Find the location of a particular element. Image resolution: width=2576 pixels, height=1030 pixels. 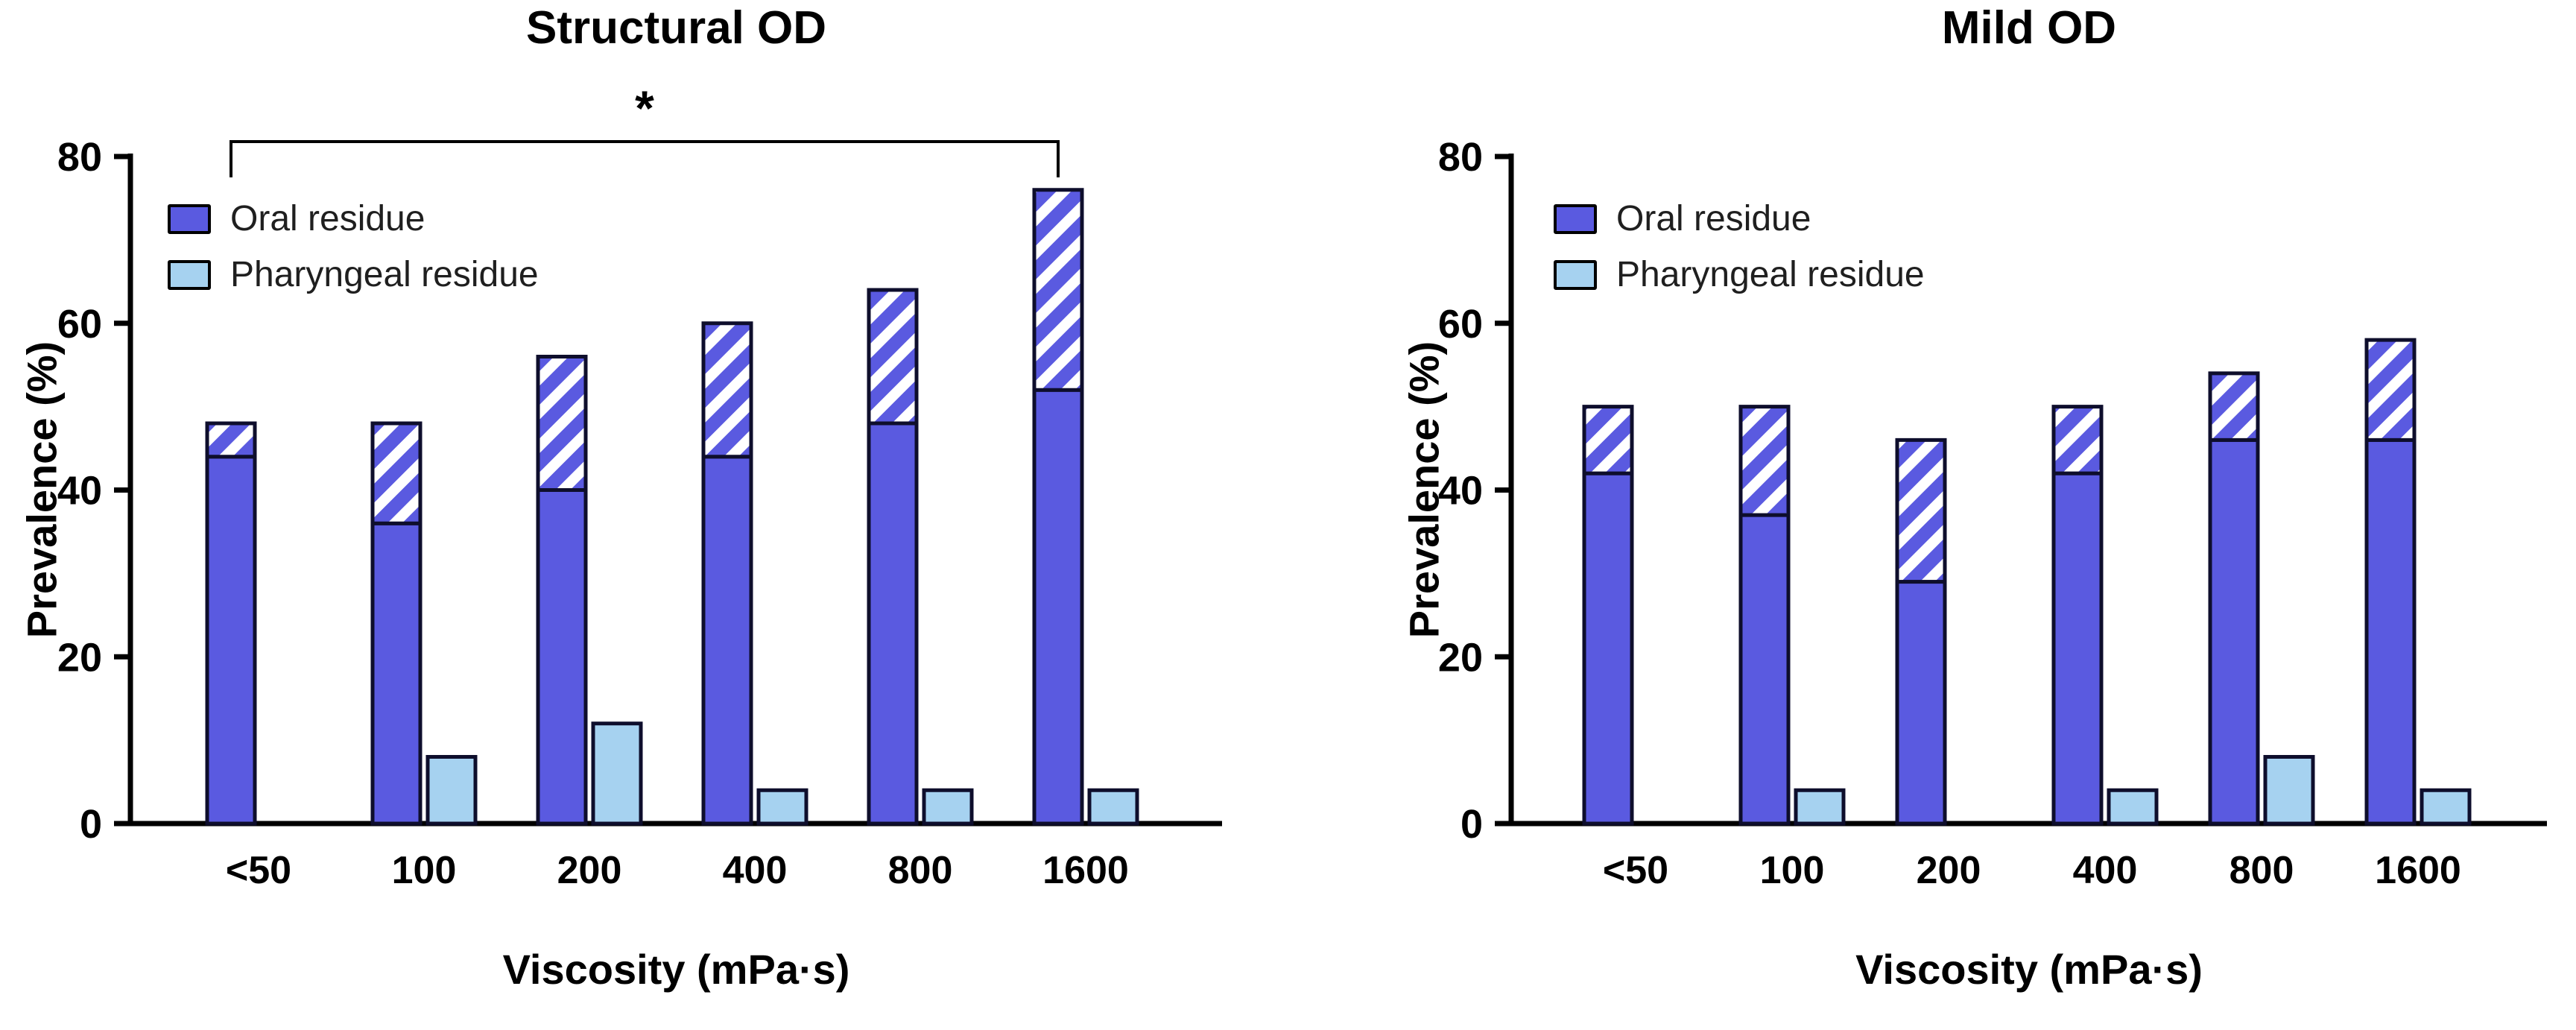

chart-title-mild-od: Mild OD is located at coordinates (2029, 28).